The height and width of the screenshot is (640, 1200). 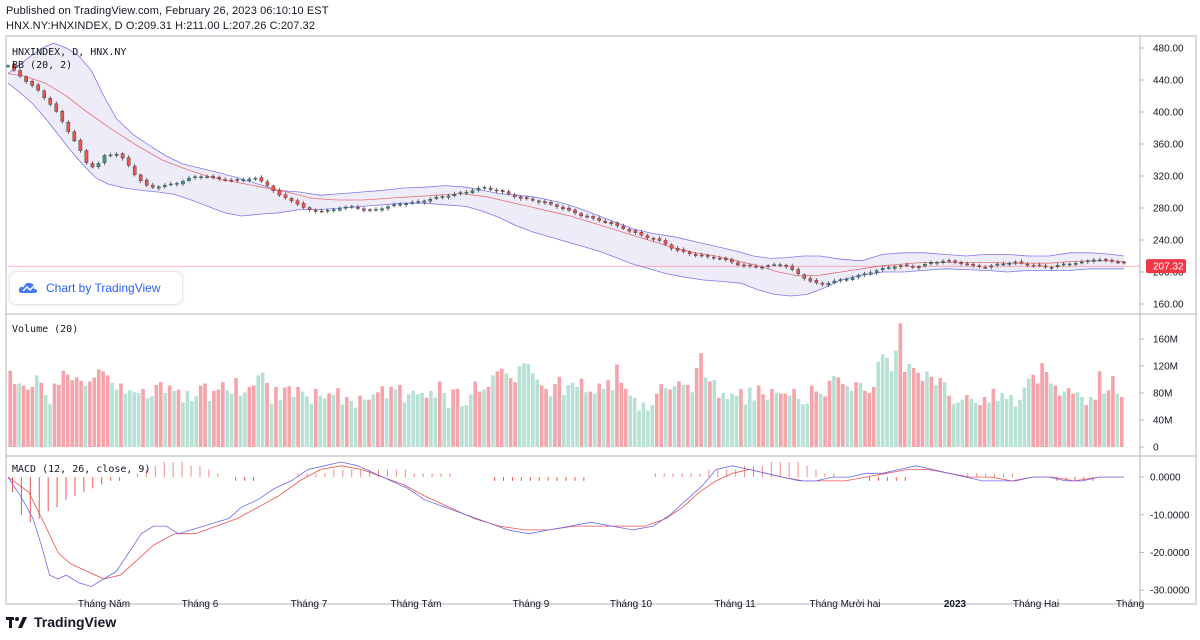 What do you see at coordinates (1165, 478) in the screenshot?
I see `macd-tick-label: 0.0000` at bounding box center [1165, 478].